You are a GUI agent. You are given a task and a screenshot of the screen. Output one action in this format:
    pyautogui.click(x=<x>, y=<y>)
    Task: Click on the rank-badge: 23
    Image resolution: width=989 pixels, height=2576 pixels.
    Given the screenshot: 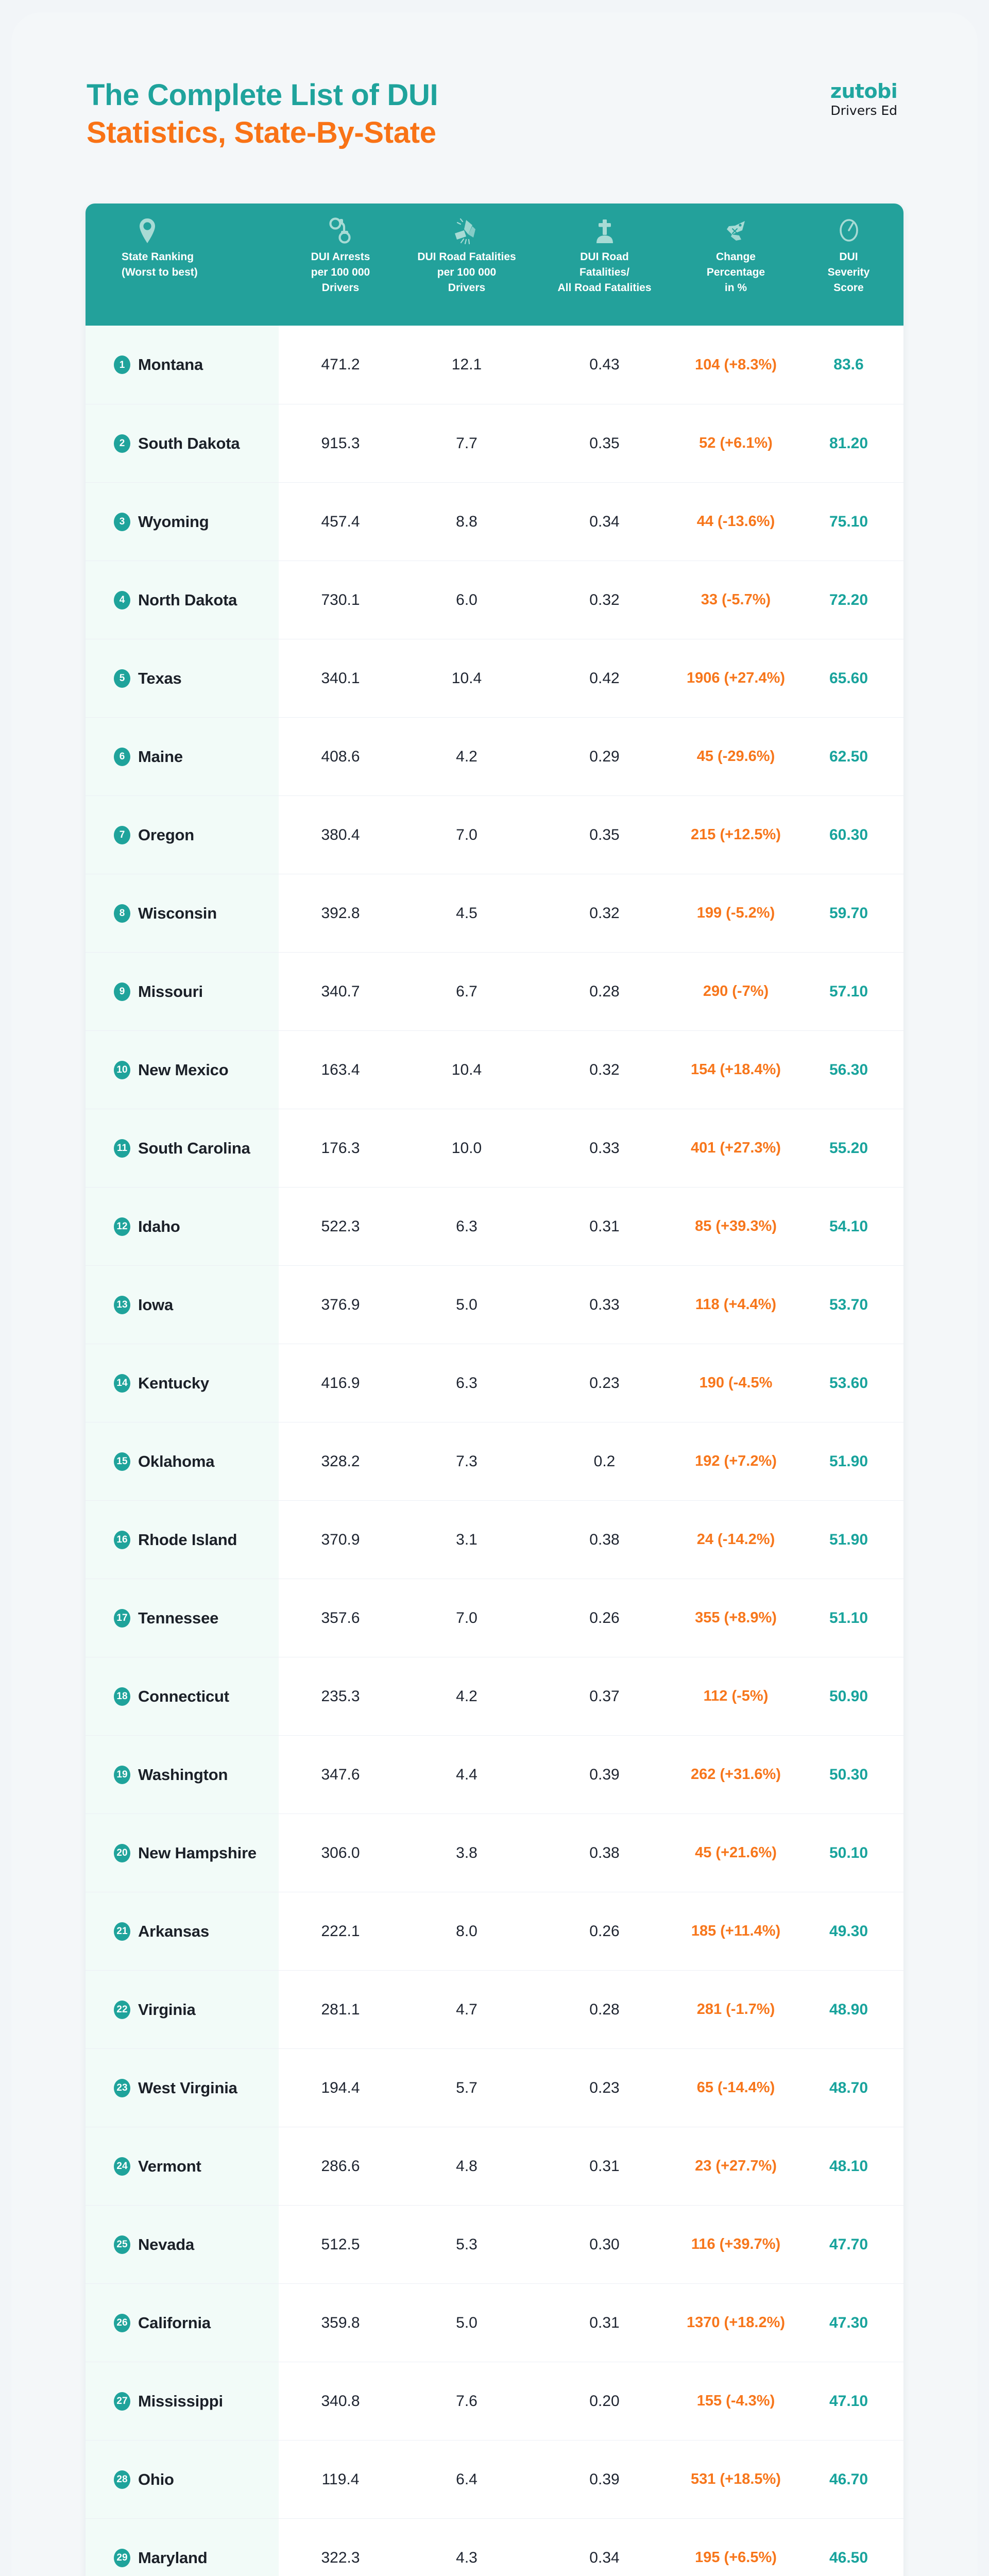 What is the action you would take?
    pyautogui.click(x=122, y=2087)
    